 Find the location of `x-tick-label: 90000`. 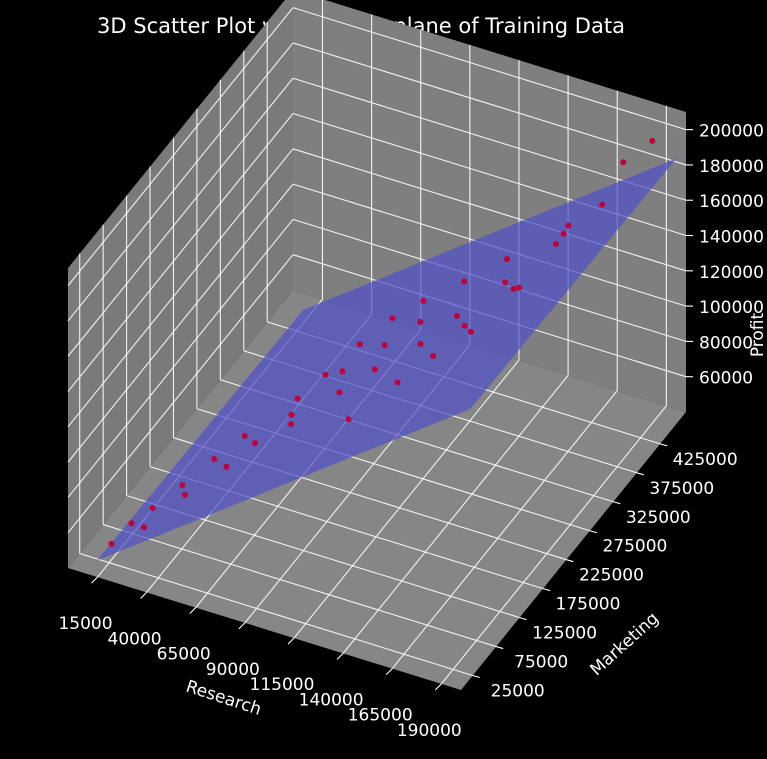

x-tick-label: 90000 is located at coordinates (233, 670).